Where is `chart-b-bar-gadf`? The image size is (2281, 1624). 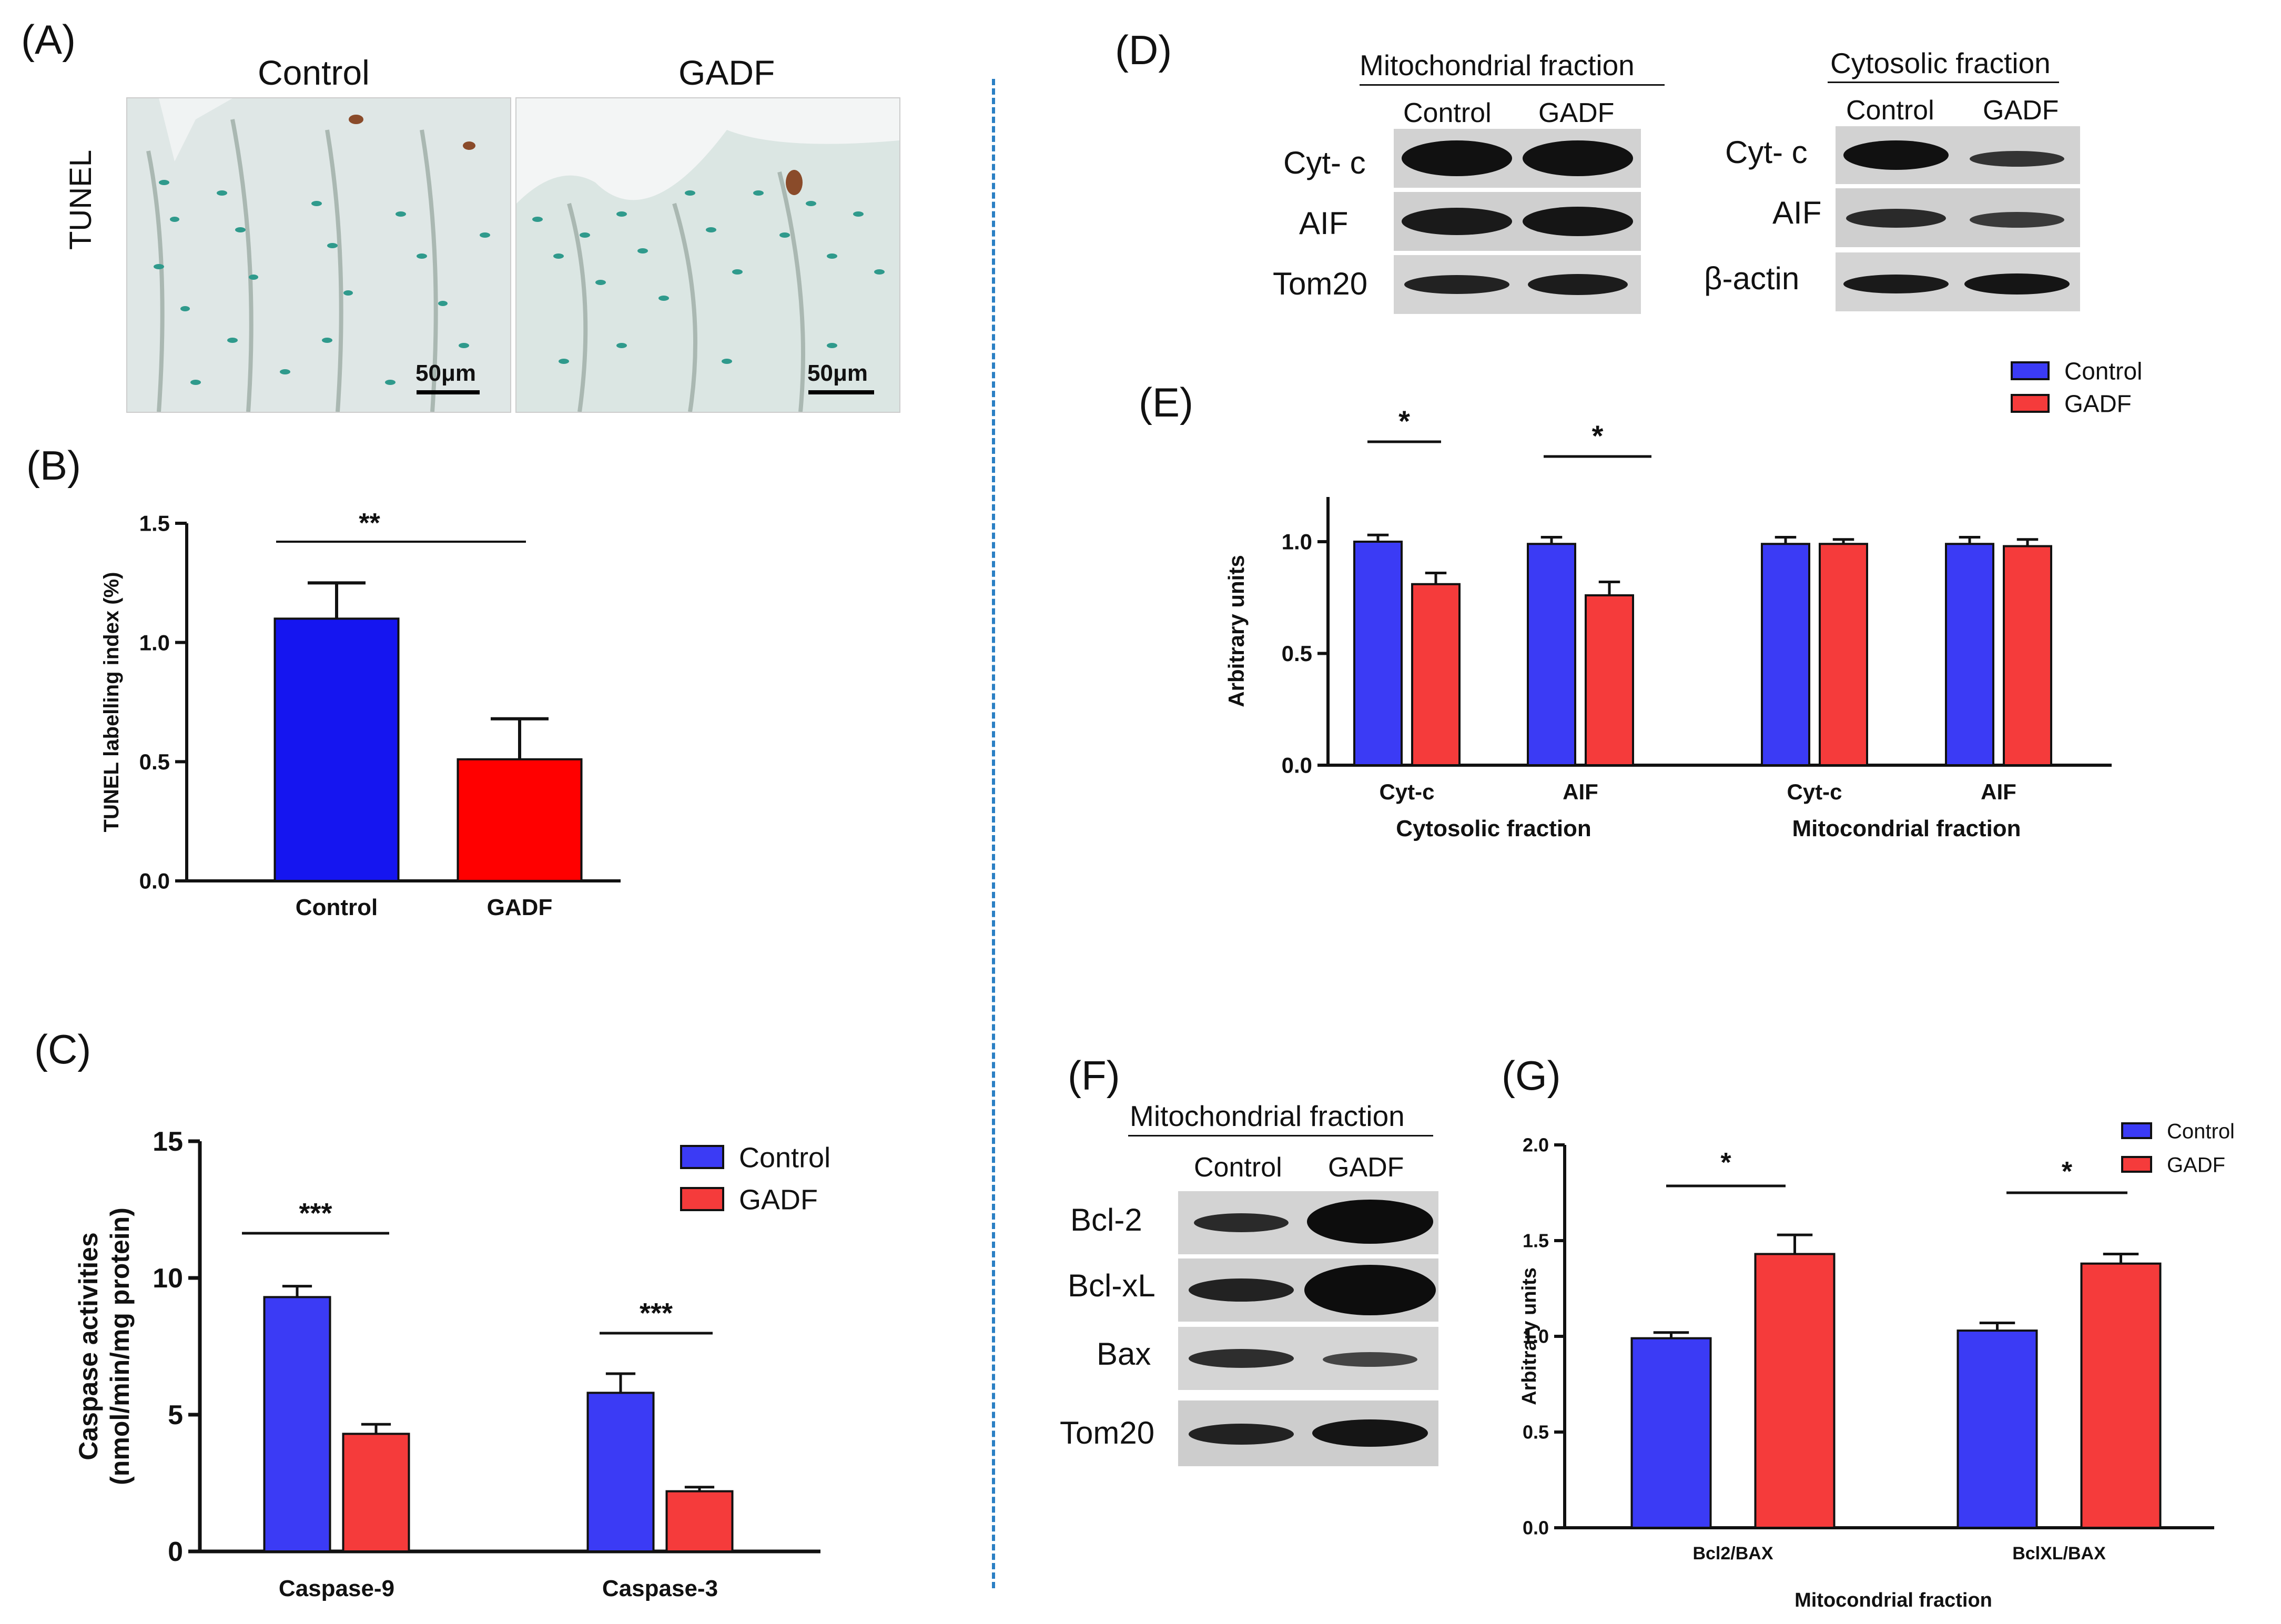 chart-b-bar-gadf is located at coordinates (520, 820).